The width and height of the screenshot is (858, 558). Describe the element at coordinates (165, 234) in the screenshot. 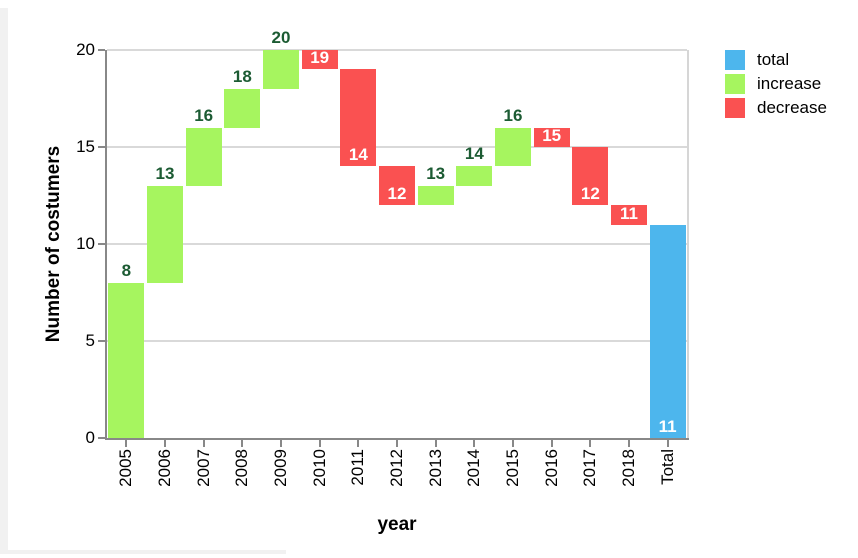

I see `bar-2006` at that location.